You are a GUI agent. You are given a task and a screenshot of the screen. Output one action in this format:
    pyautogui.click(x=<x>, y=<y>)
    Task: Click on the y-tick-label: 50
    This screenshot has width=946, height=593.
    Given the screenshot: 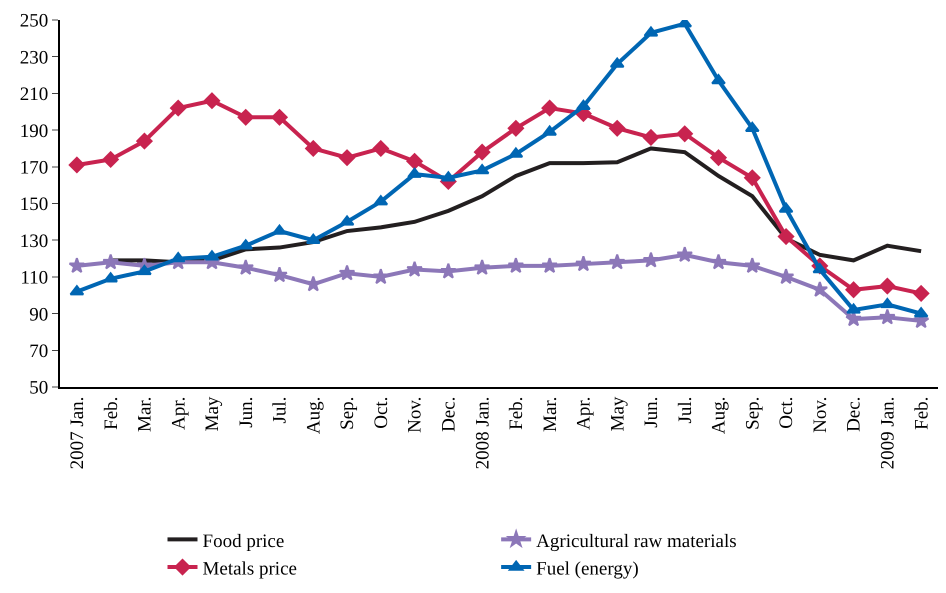 What is the action you would take?
    pyautogui.click(x=38, y=388)
    